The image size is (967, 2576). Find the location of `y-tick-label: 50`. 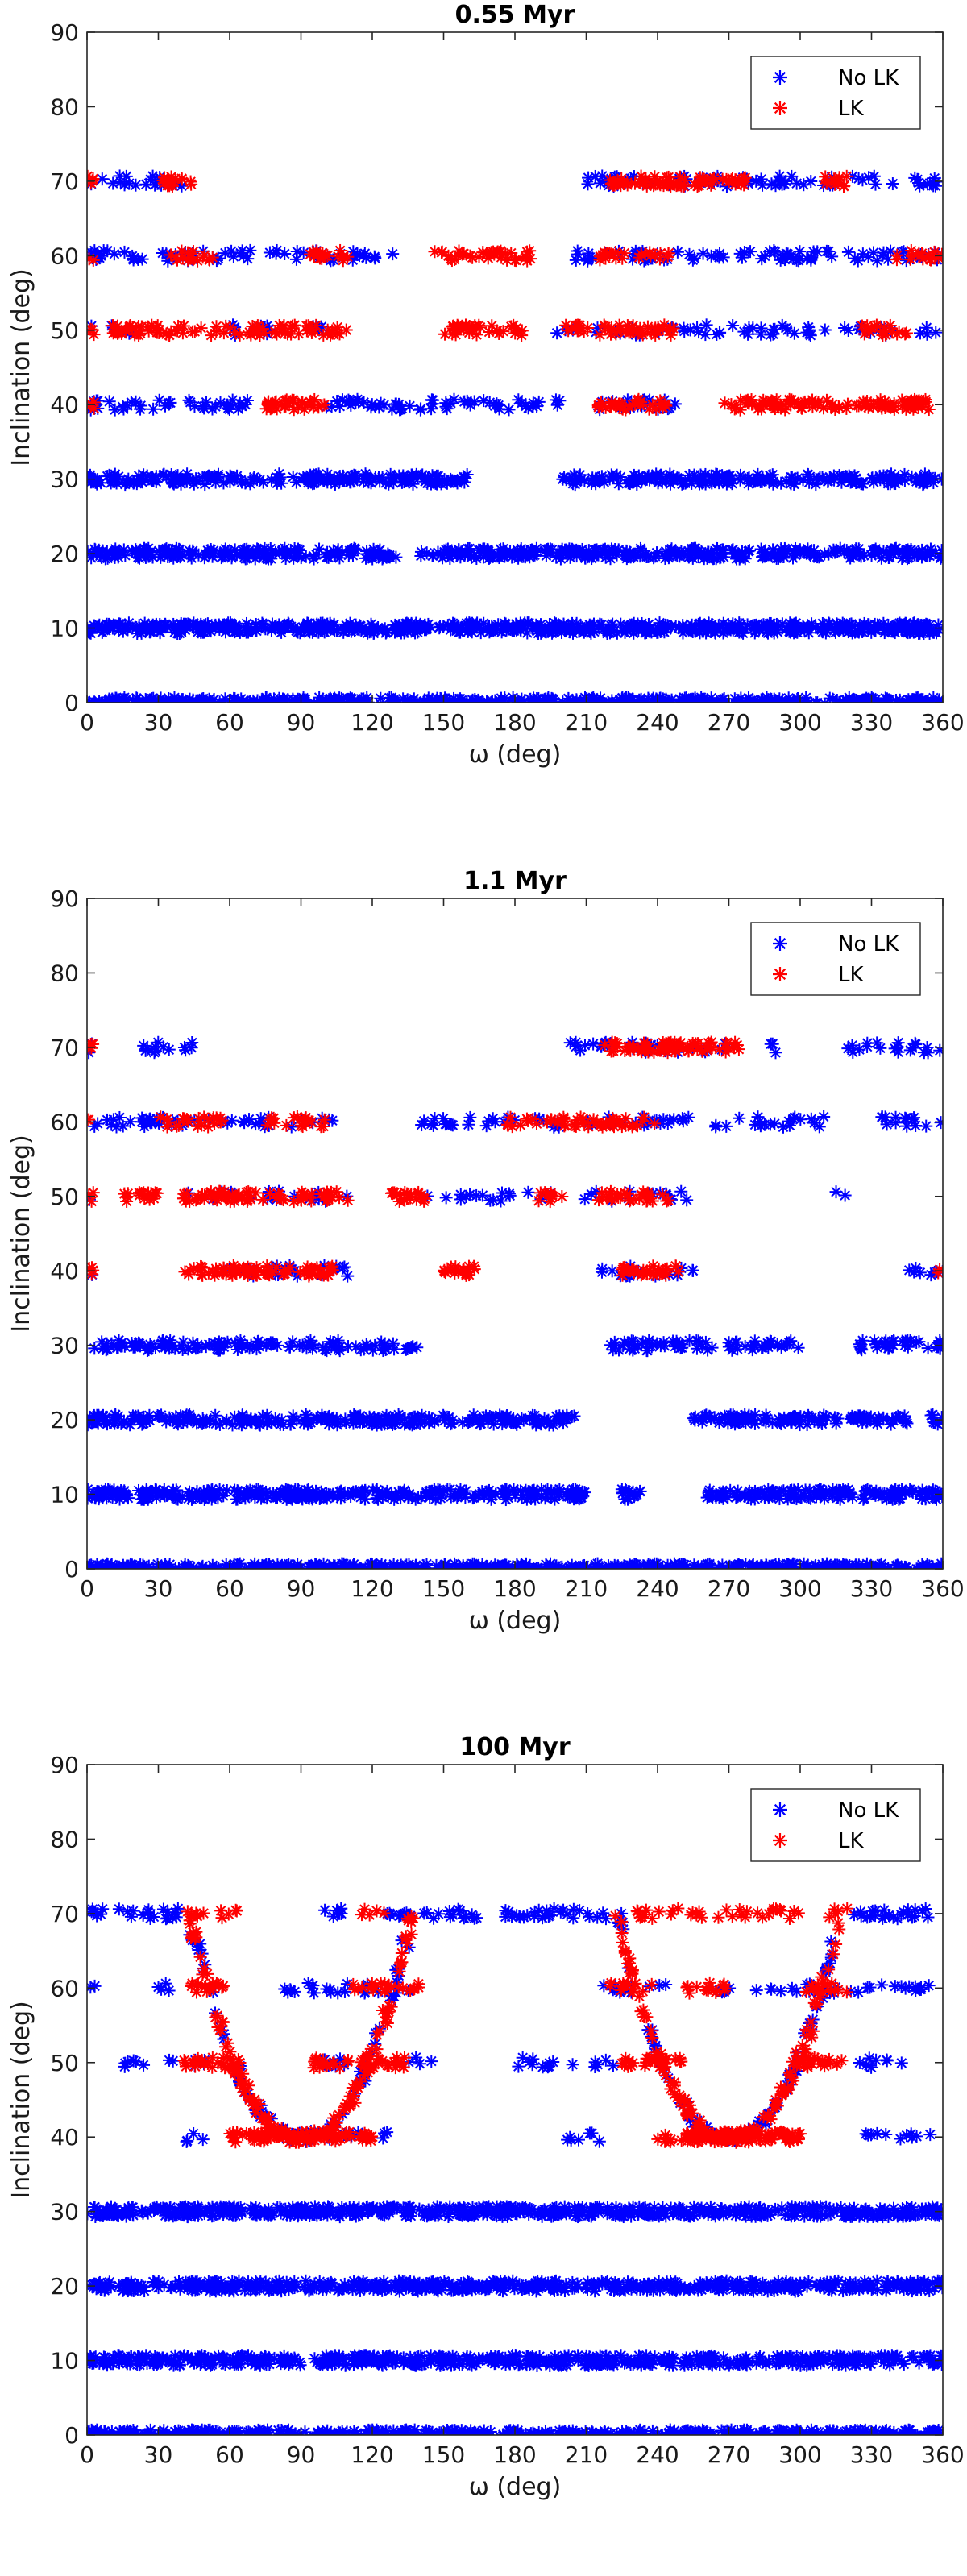

y-tick-label: 50 is located at coordinates (64, 330).